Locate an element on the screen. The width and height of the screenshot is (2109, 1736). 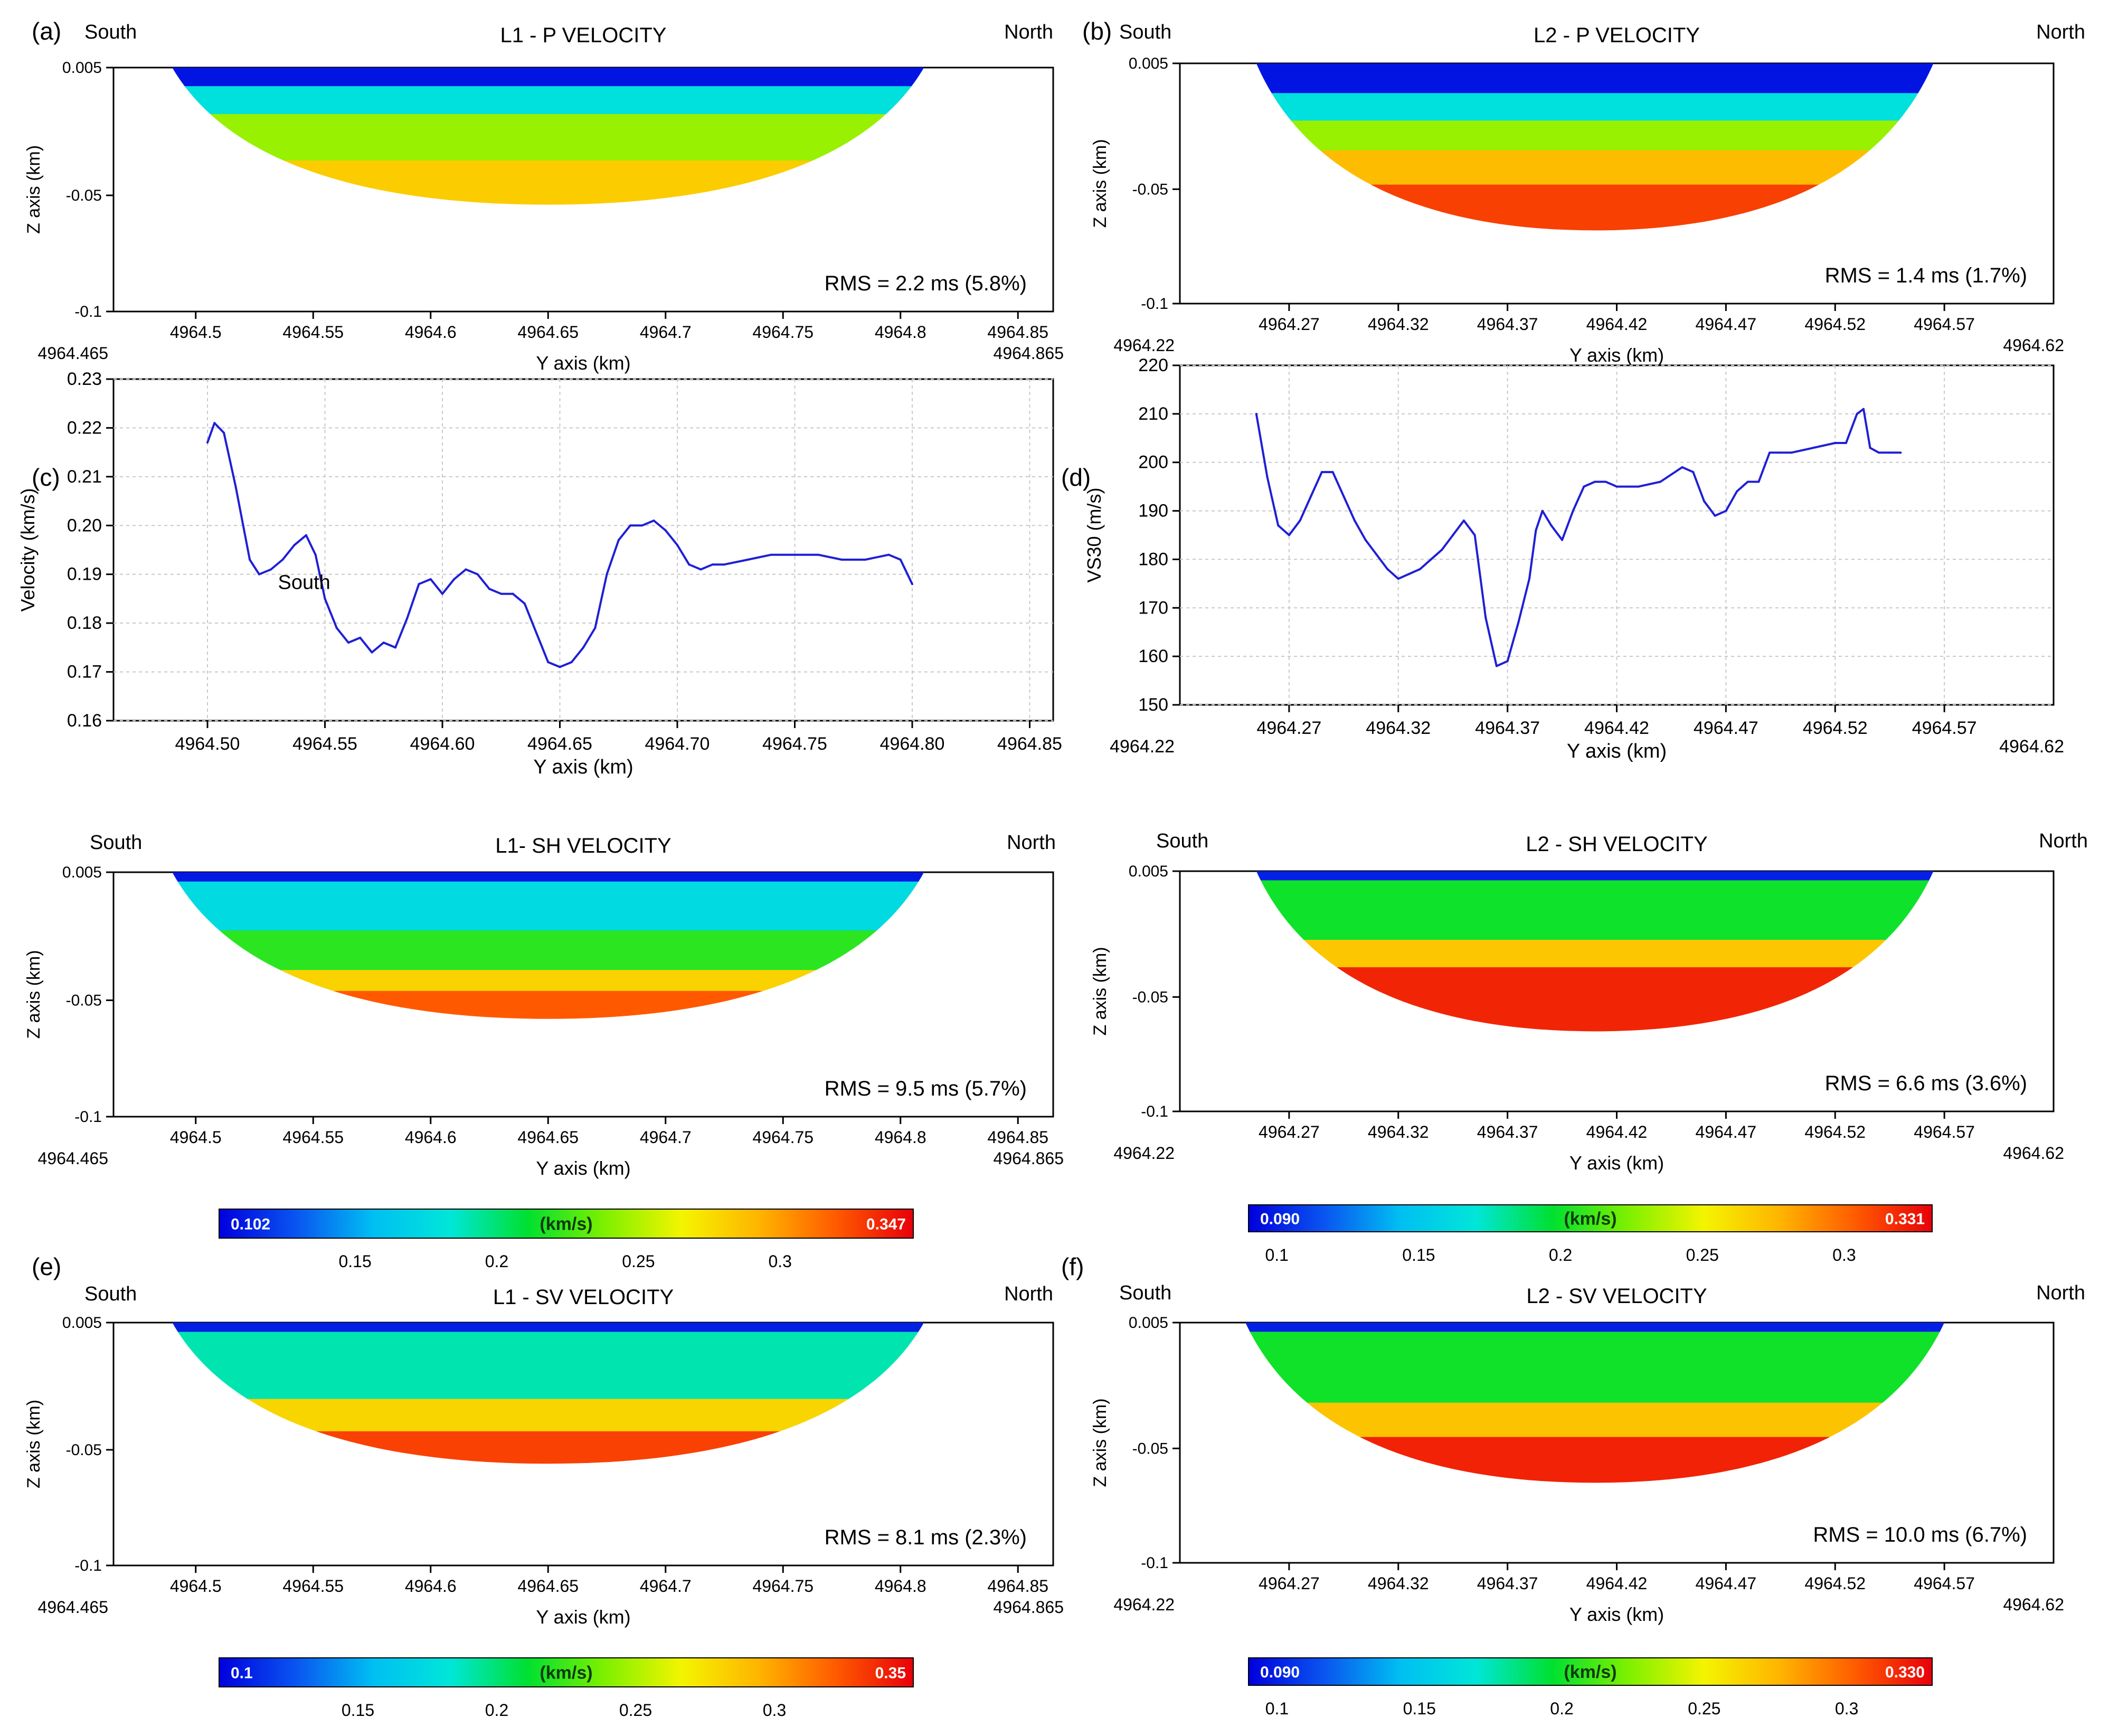
x-edge-label-right: 4964.865 is located at coordinates (1029, 353).